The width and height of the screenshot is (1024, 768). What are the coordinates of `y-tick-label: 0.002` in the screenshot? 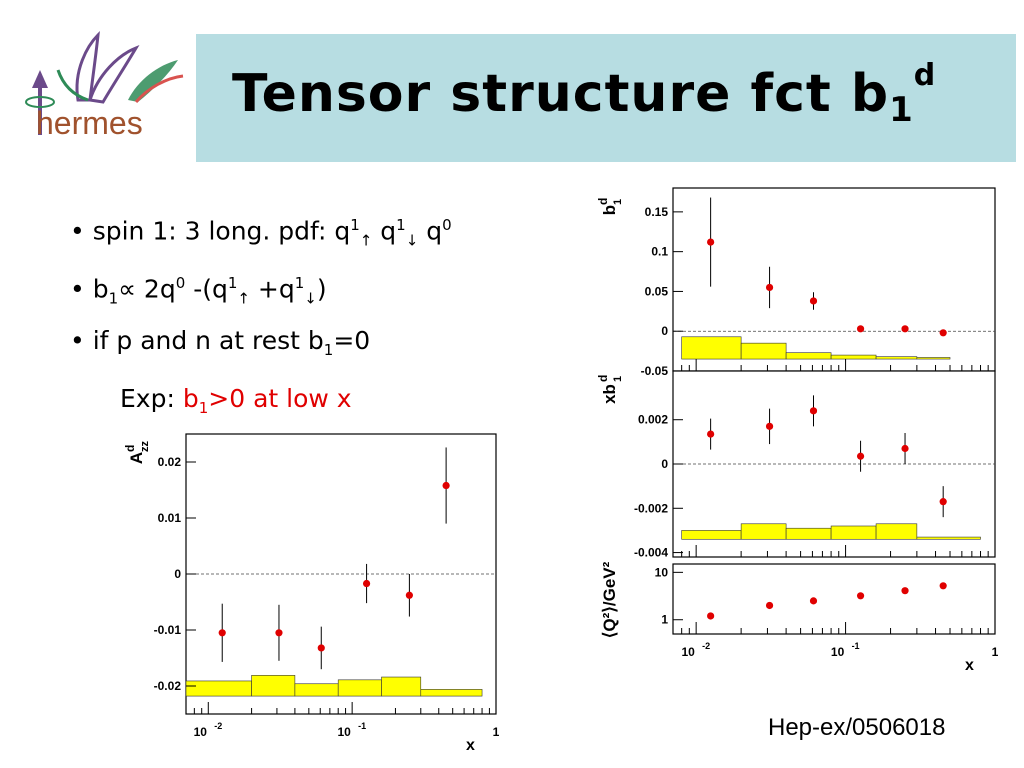 It's located at (653, 420).